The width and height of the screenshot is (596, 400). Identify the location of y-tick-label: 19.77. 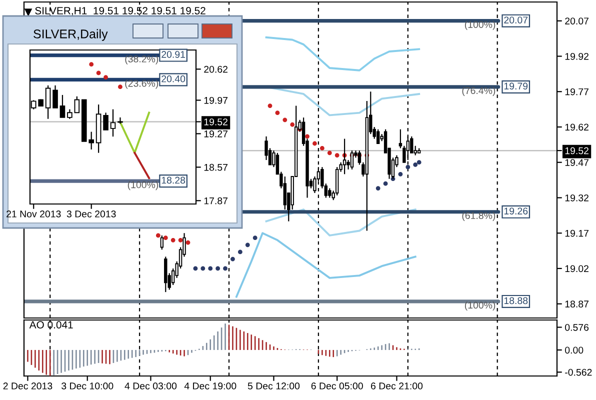
(576, 92).